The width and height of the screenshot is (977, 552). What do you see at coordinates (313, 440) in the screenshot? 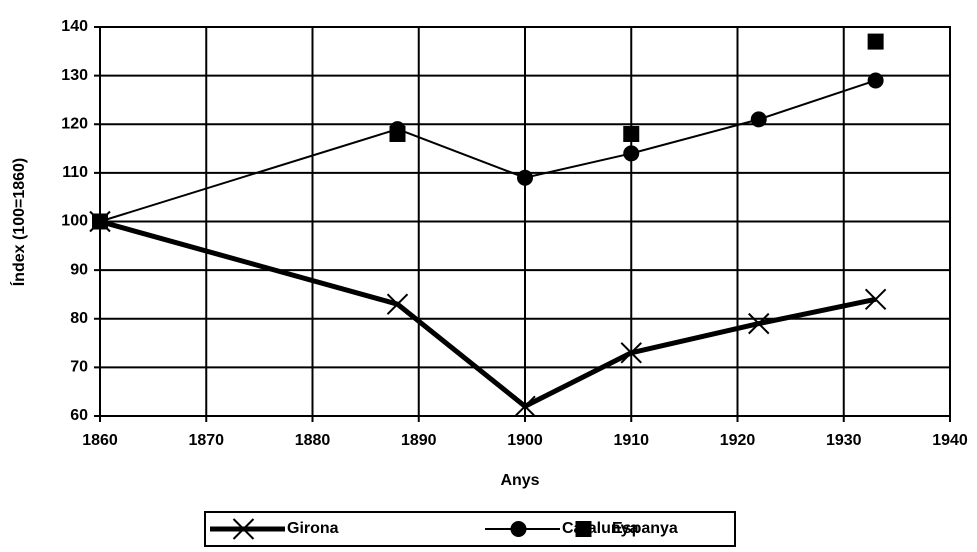
I see `x-tick-label: 1880` at bounding box center [313, 440].